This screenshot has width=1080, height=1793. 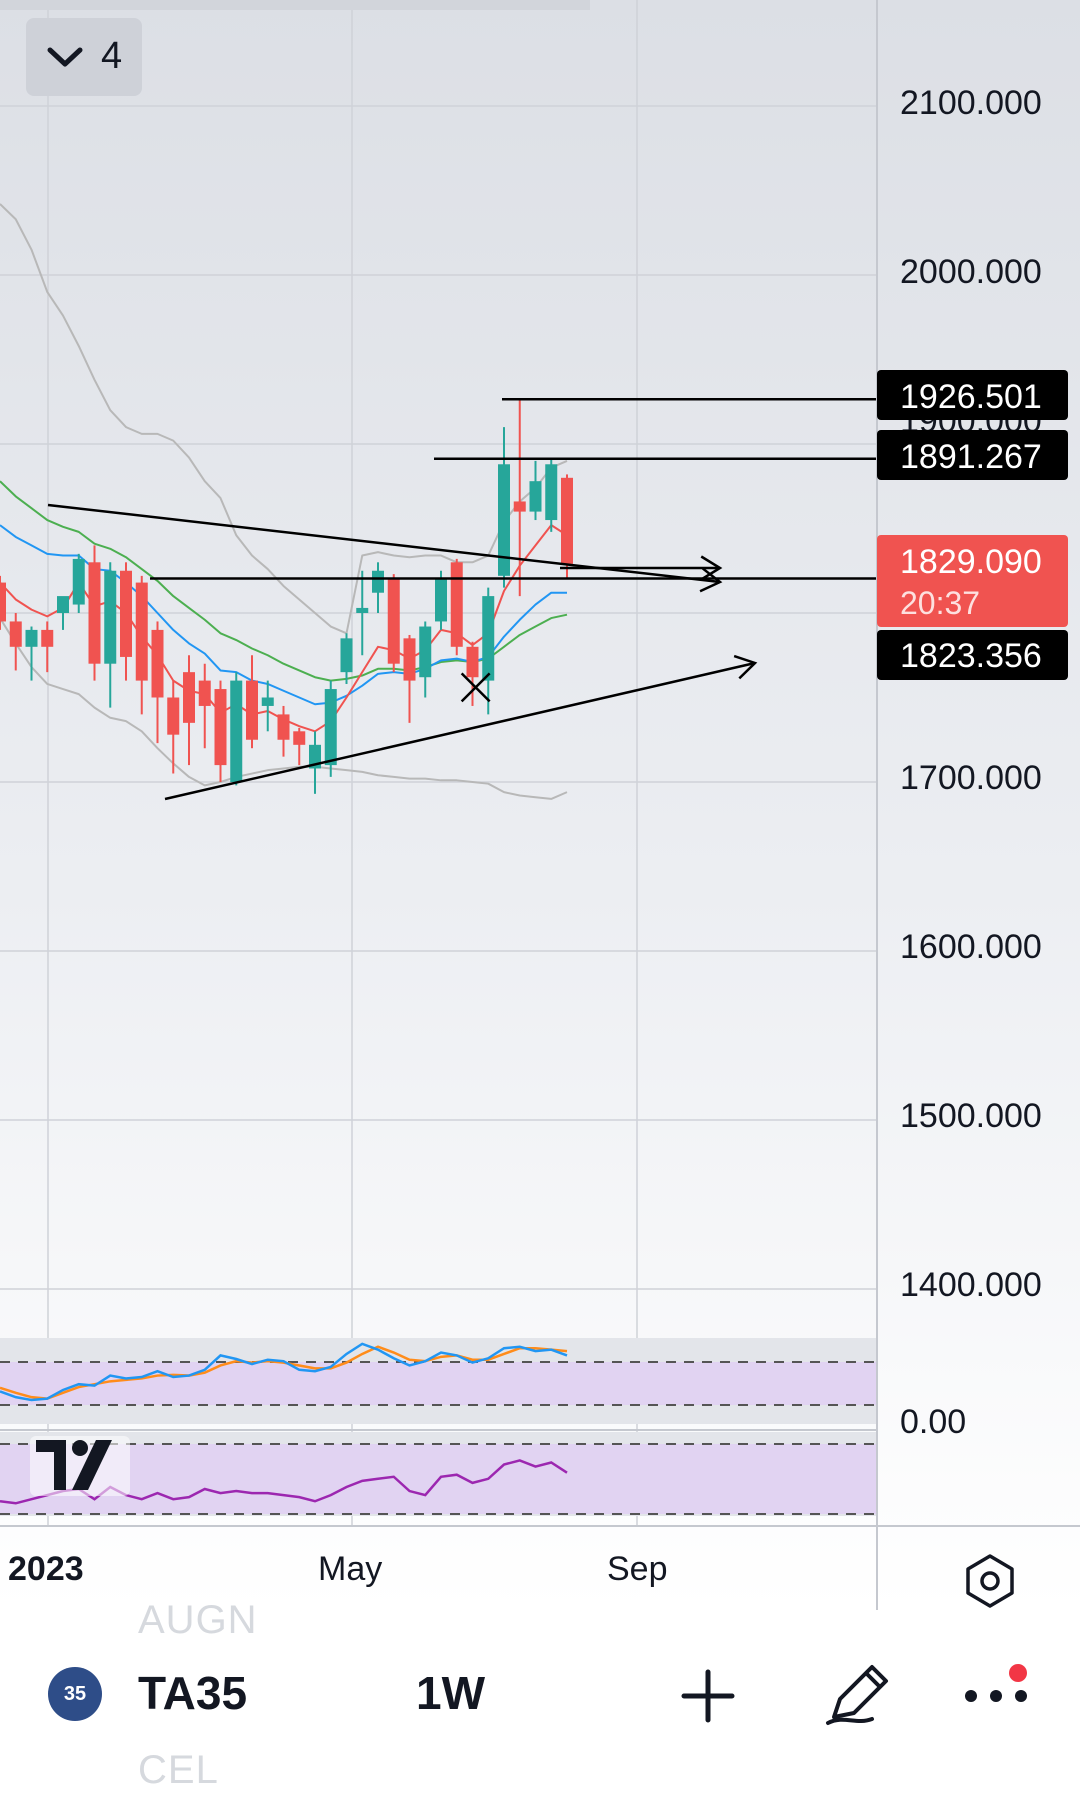 What do you see at coordinates (65, 57) in the screenshot?
I see `chevron-down-icon` at bounding box center [65, 57].